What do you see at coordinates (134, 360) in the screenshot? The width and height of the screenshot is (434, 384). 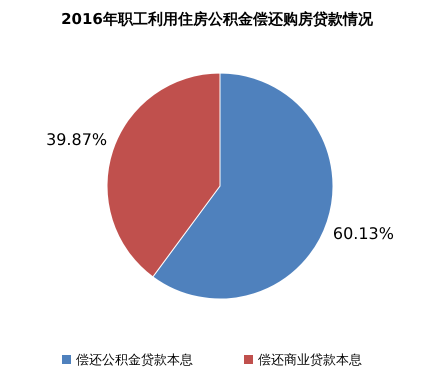 I see `legend-label: 偿还公积金贷款本息` at bounding box center [134, 360].